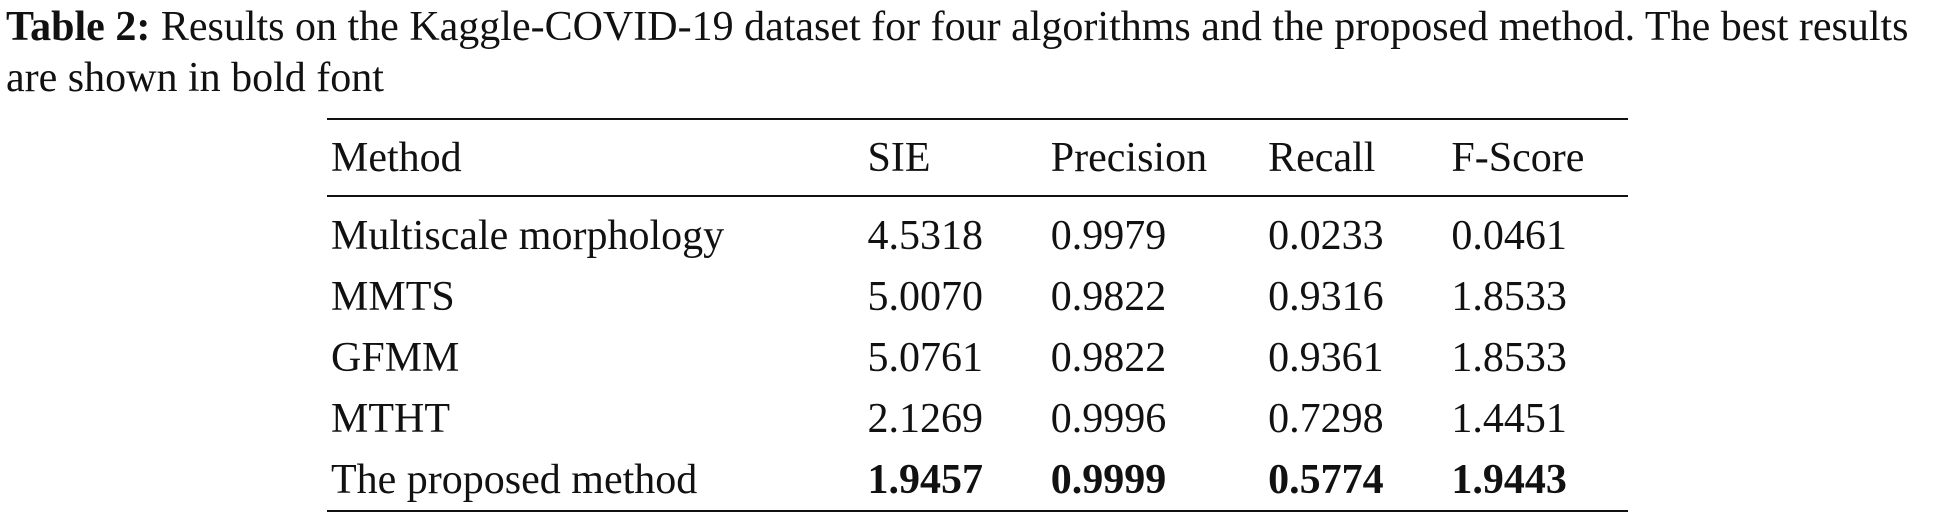  Describe the element at coordinates (395, 357) in the screenshot. I see `row-method-cell: GFMM` at that location.